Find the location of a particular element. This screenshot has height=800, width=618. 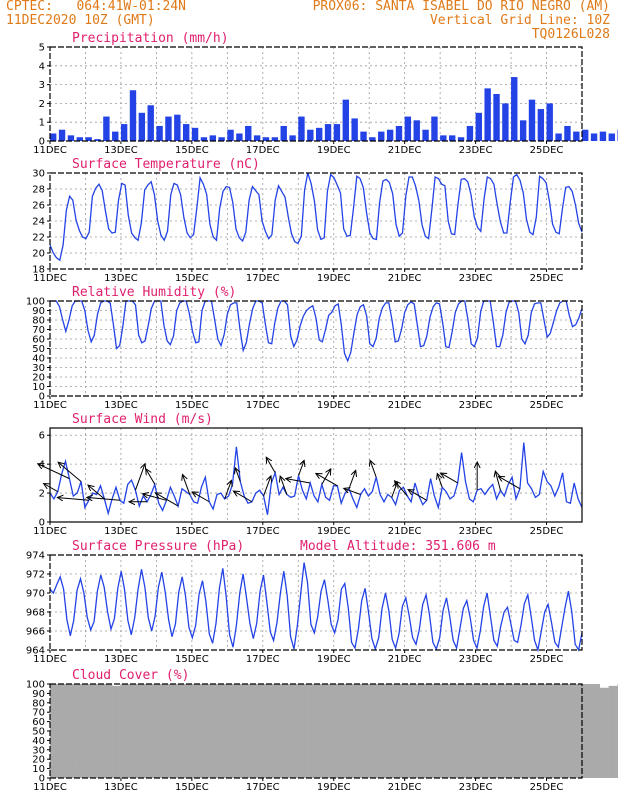

y-tick-label: 100 is located at coordinates (35, 302).